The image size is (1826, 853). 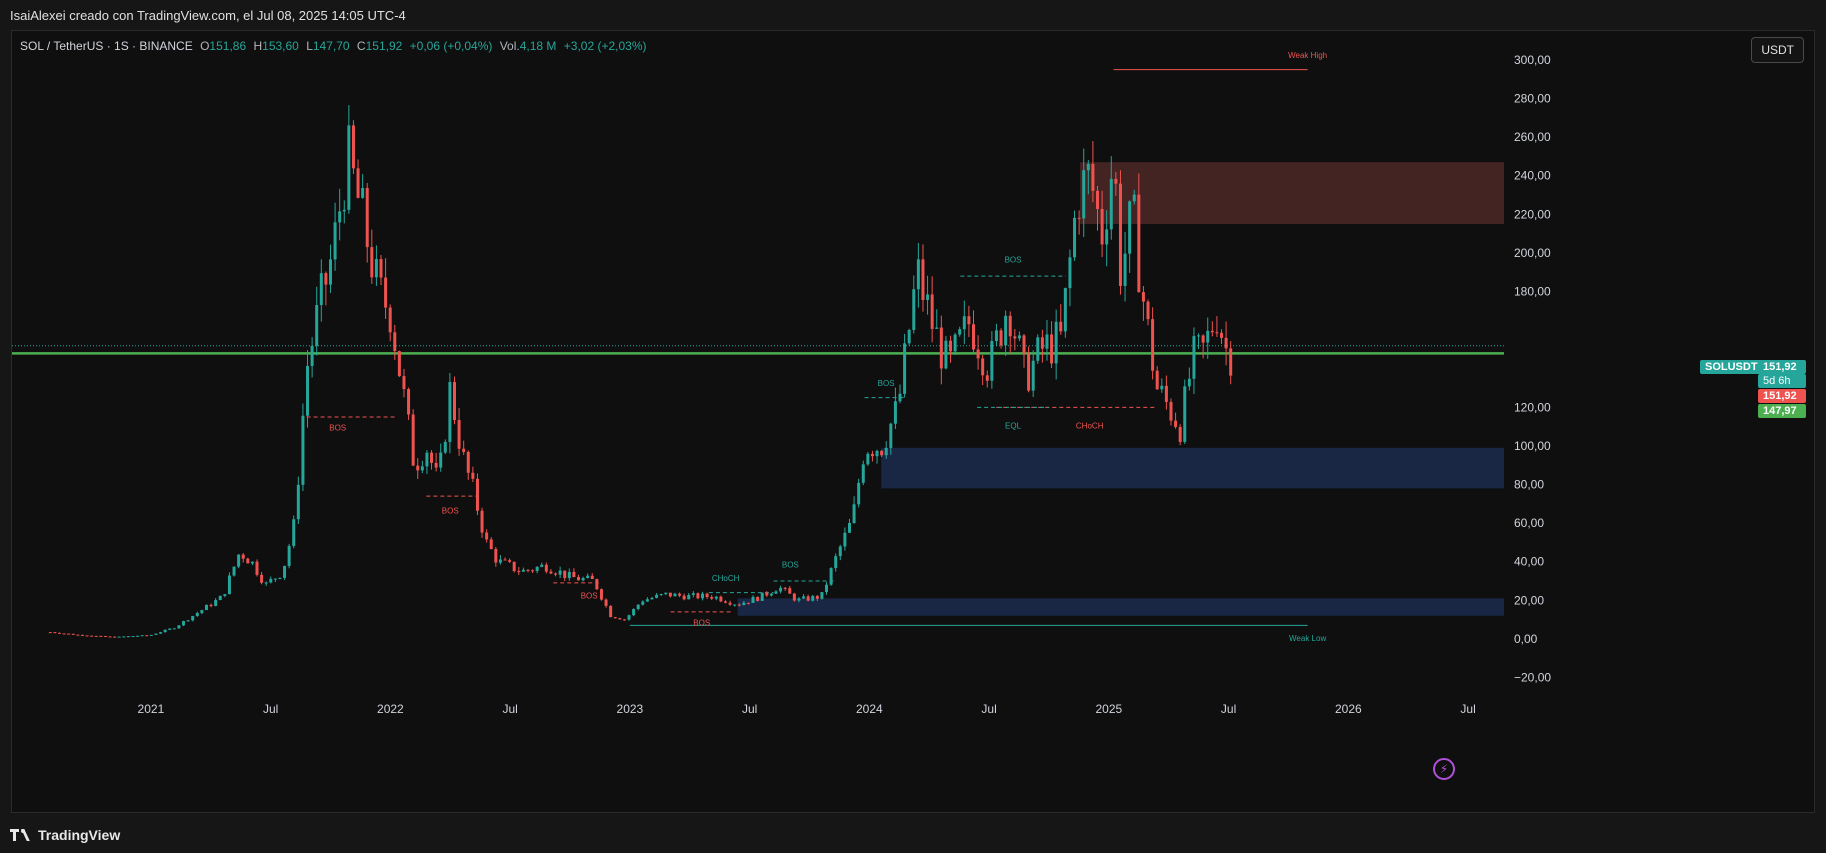 I want to click on volume-value: 4,18 M, so click(x=538, y=46).